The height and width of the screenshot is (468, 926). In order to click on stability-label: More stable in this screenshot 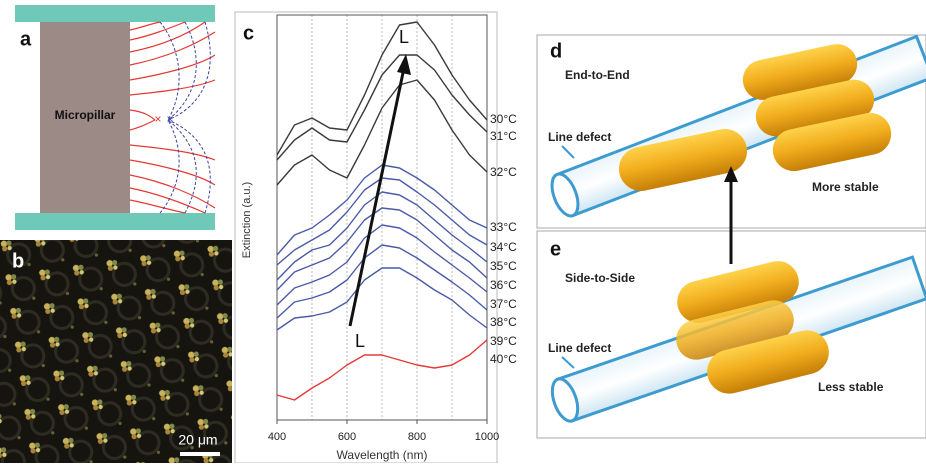, I will do `click(845, 187)`.